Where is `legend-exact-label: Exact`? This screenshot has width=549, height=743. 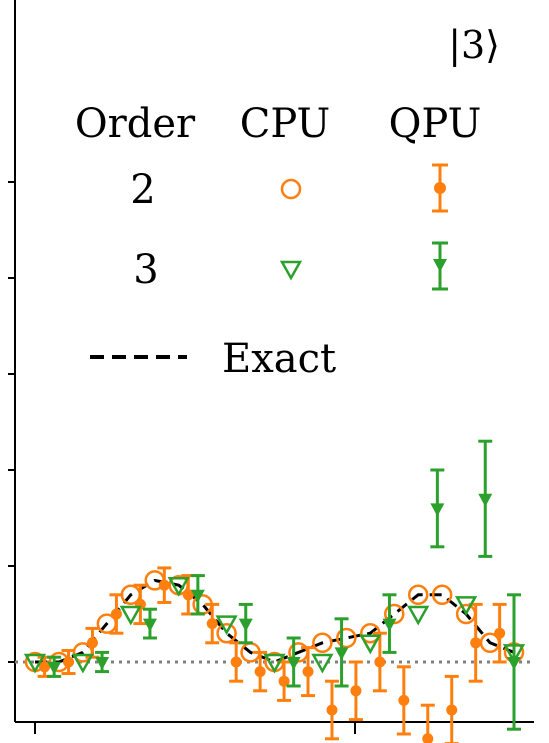 legend-exact-label: Exact is located at coordinates (279, 359).